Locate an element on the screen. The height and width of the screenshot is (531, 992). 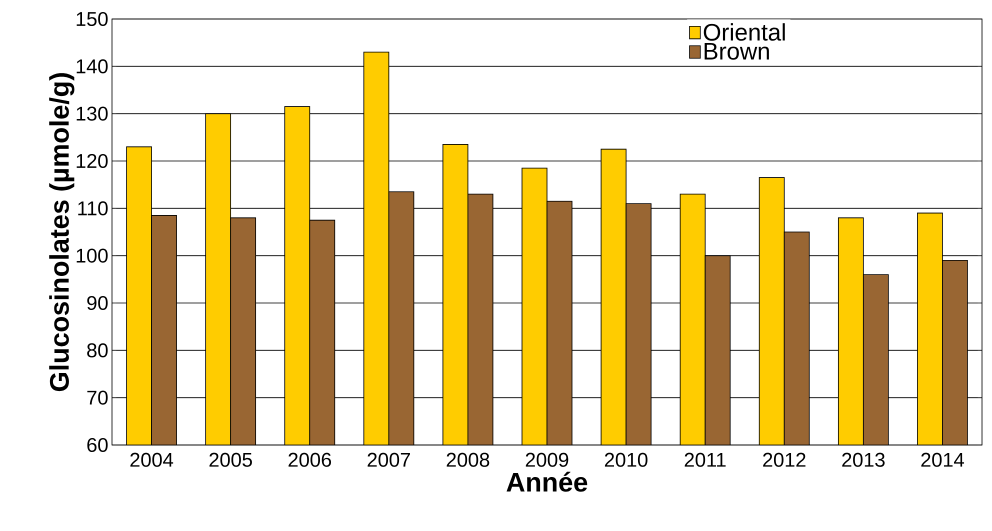
x-tick-label: 2008 is located at coordinates (468, 459).